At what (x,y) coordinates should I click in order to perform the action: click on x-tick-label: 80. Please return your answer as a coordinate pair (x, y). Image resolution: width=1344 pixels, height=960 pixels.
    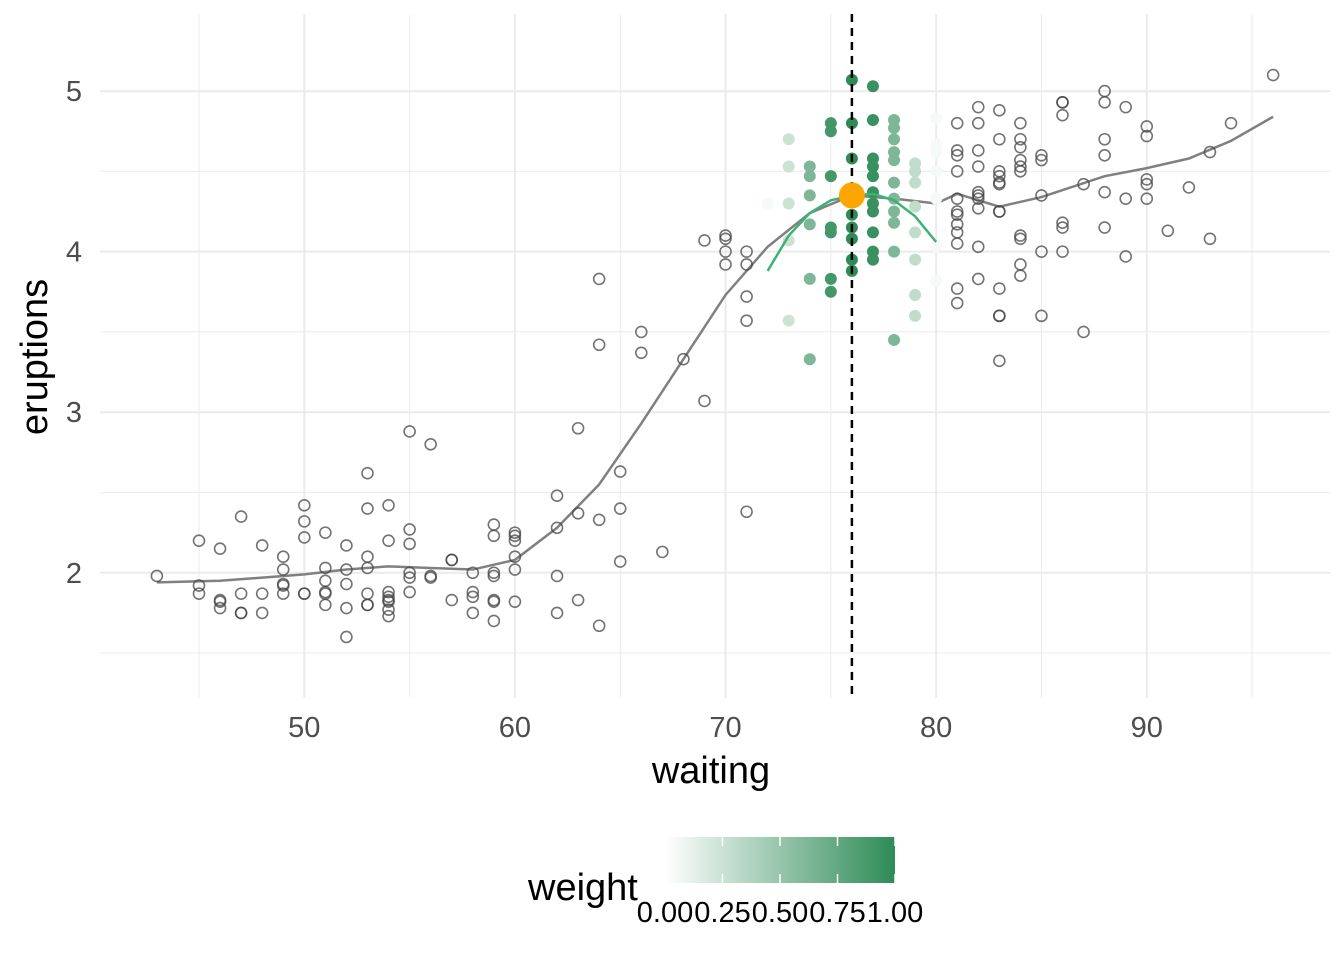
    Looking at the image, I should click on (936, 728).